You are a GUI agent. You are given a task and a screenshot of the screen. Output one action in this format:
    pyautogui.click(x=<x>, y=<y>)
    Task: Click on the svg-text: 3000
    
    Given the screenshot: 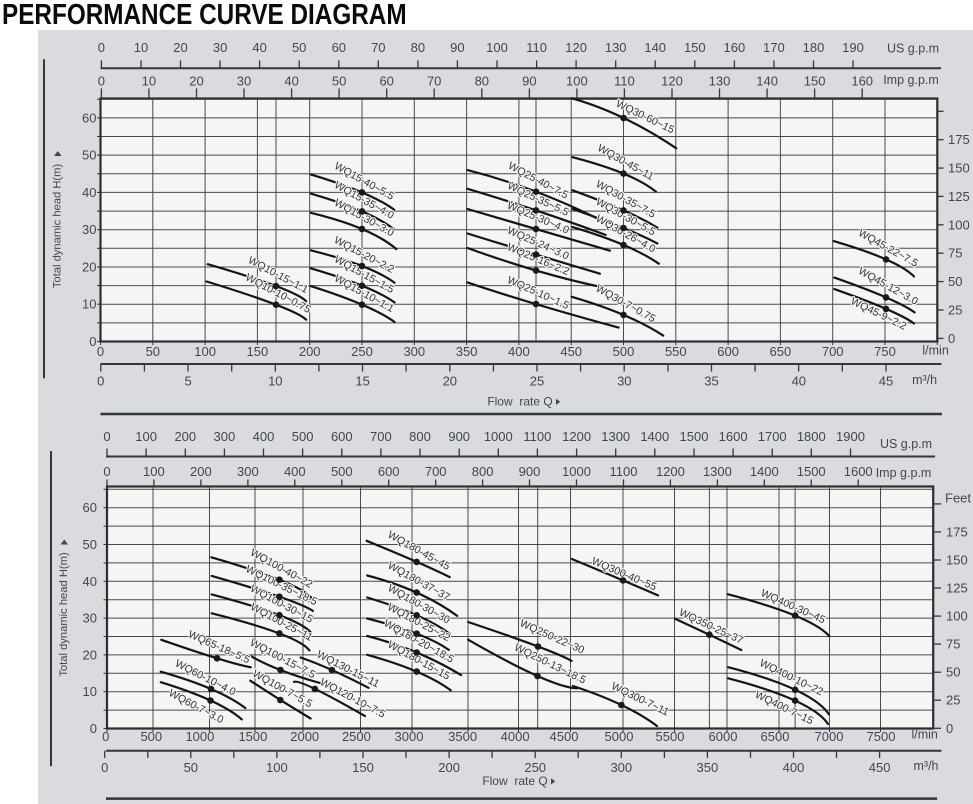 What is the action you would take?
    pyautogui.click(x=409, y=736)
    